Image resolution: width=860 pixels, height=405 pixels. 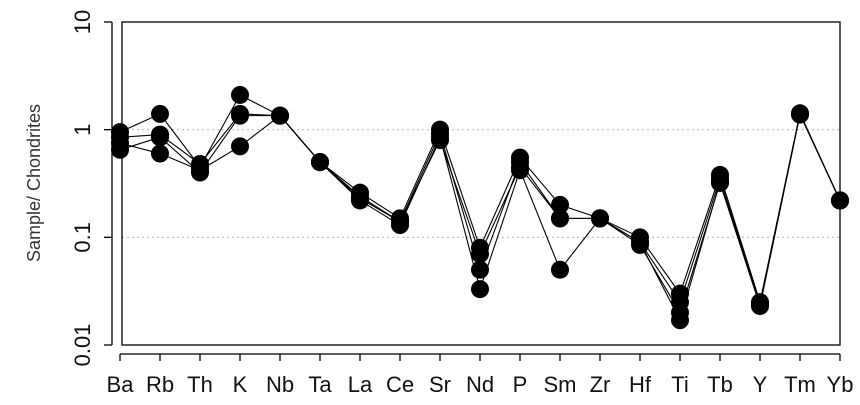 I want to click on y-tick-label: 1, so click(x=82, y=130).